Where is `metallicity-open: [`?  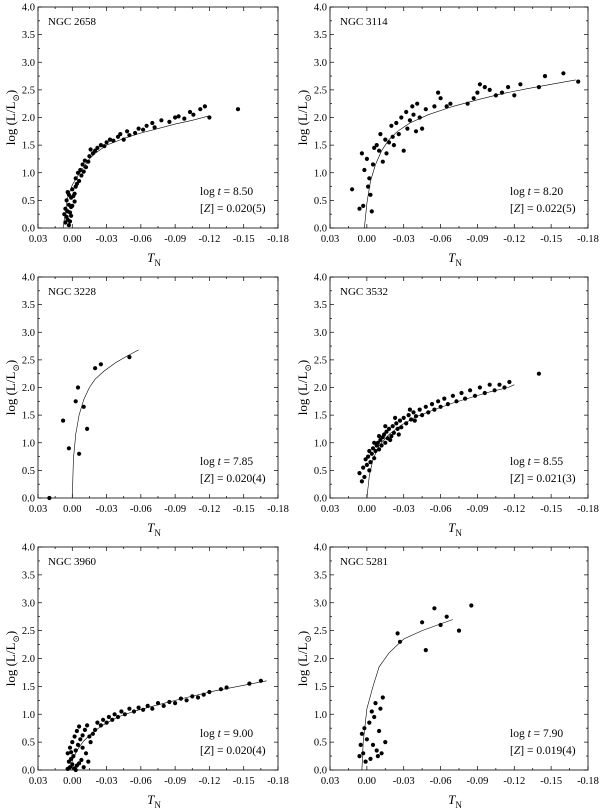
metallicity-open: [ is located at coordinates (512, 751).